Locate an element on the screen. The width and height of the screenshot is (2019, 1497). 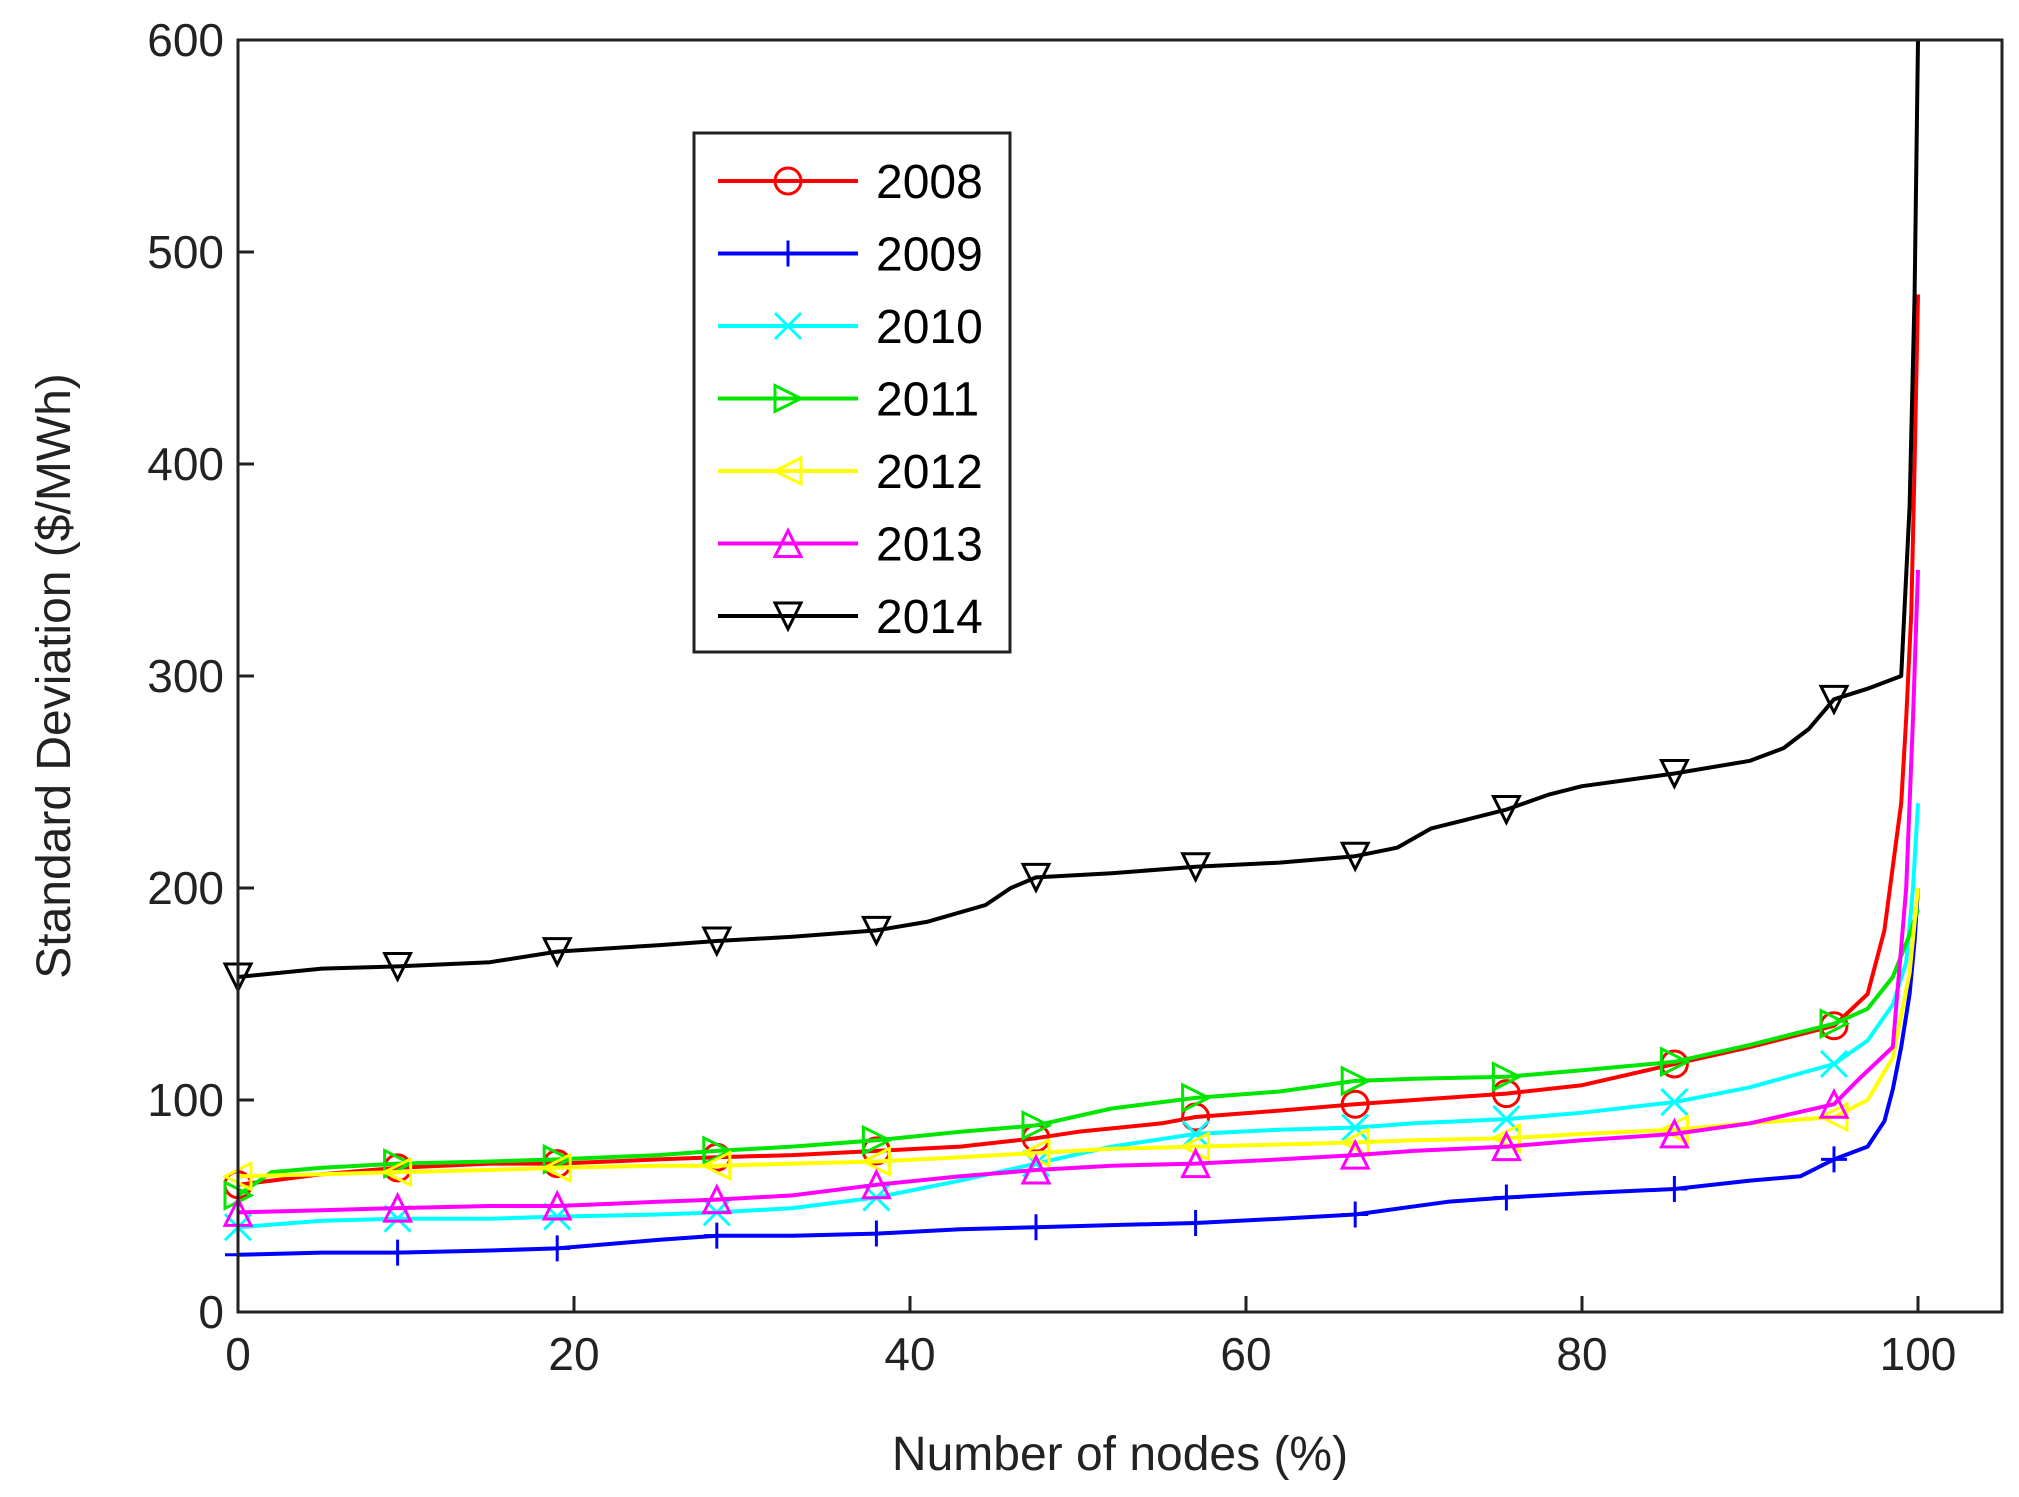
legend-entry-2011: 2011 is located at coordinates (848, 400).